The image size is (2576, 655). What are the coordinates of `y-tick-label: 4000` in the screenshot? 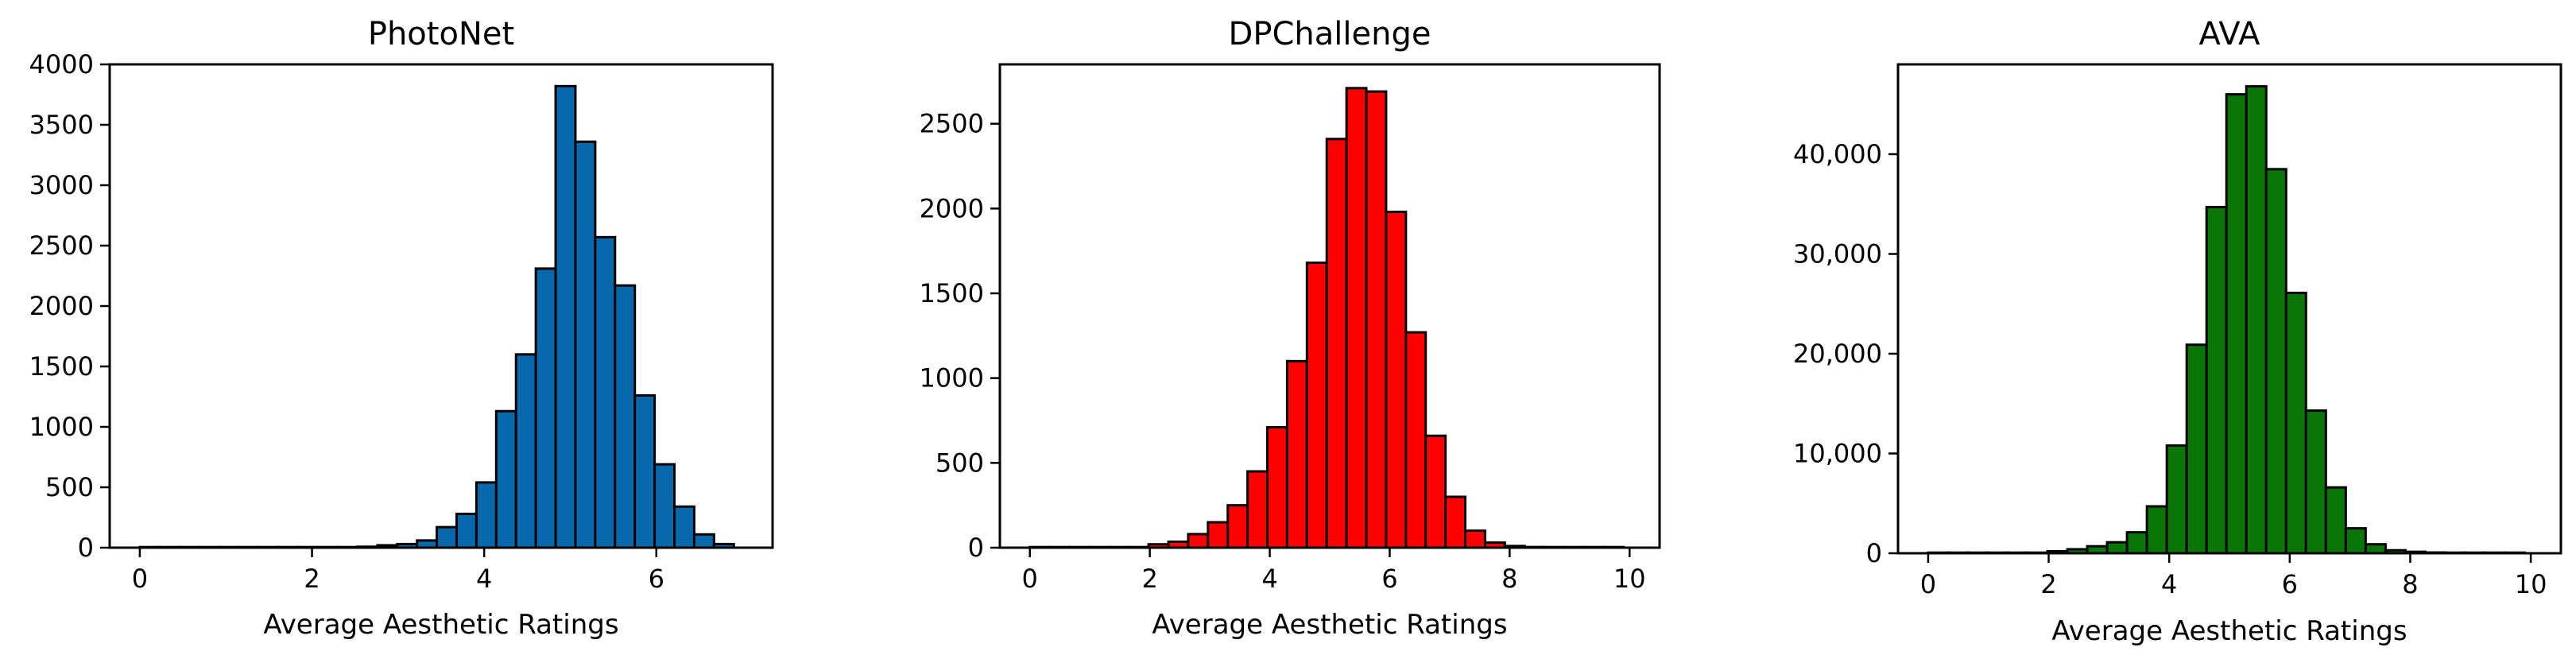 It's located at (61, 64).